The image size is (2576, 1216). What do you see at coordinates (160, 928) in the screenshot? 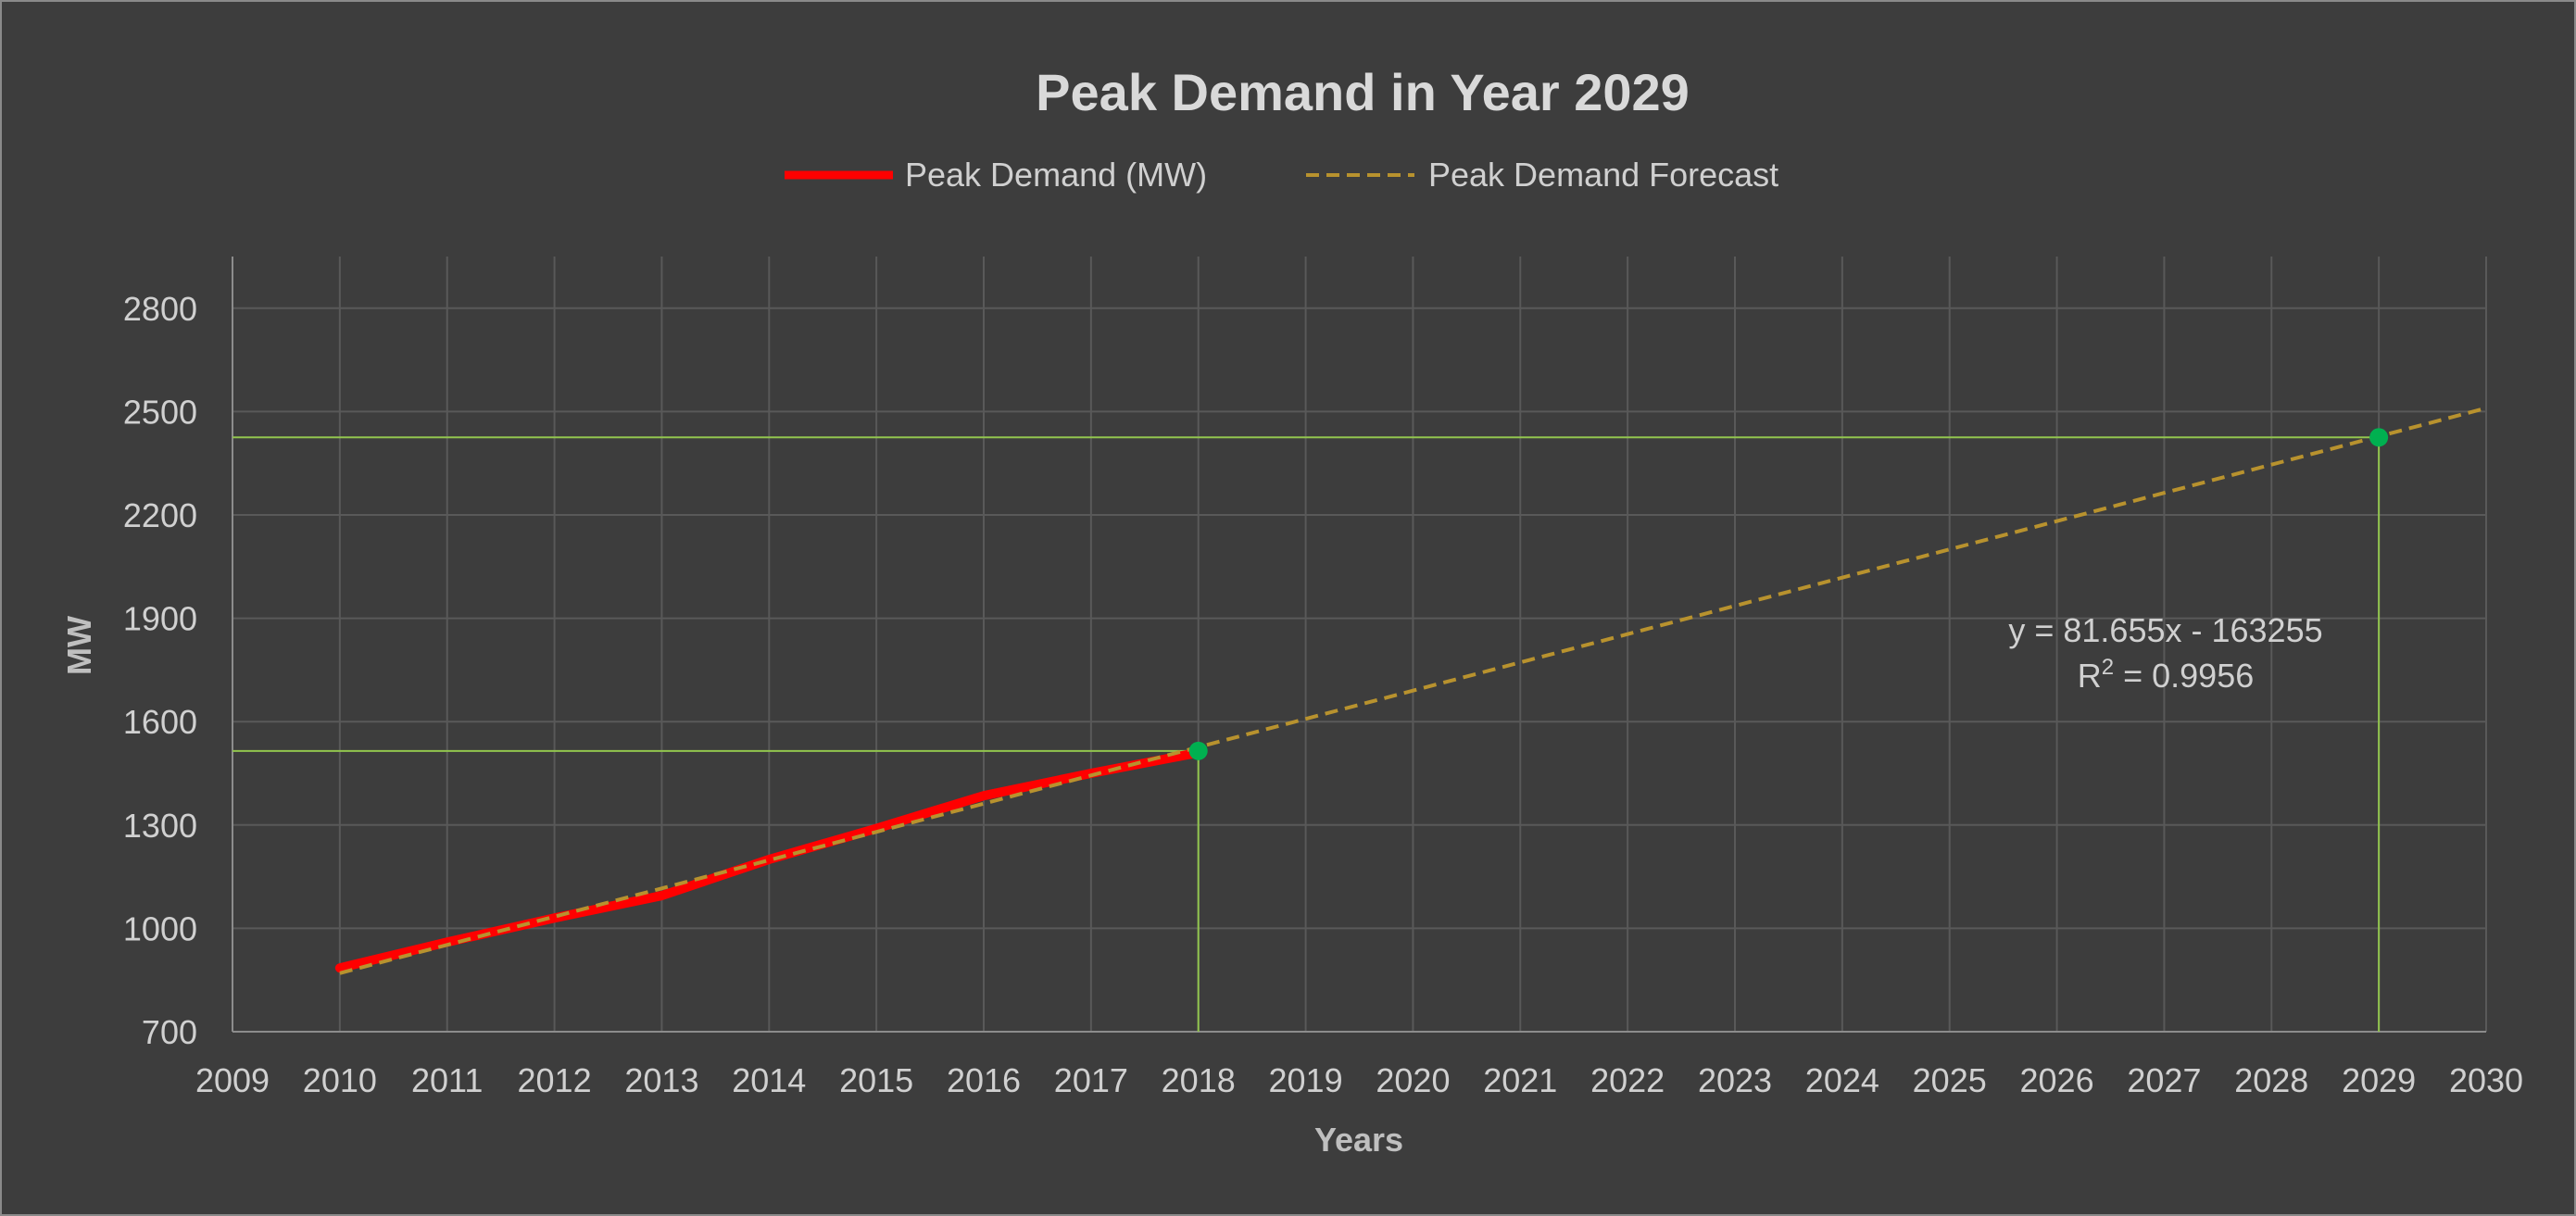
I see `y-tick-label: 1000` at bounding box center [160, 928].